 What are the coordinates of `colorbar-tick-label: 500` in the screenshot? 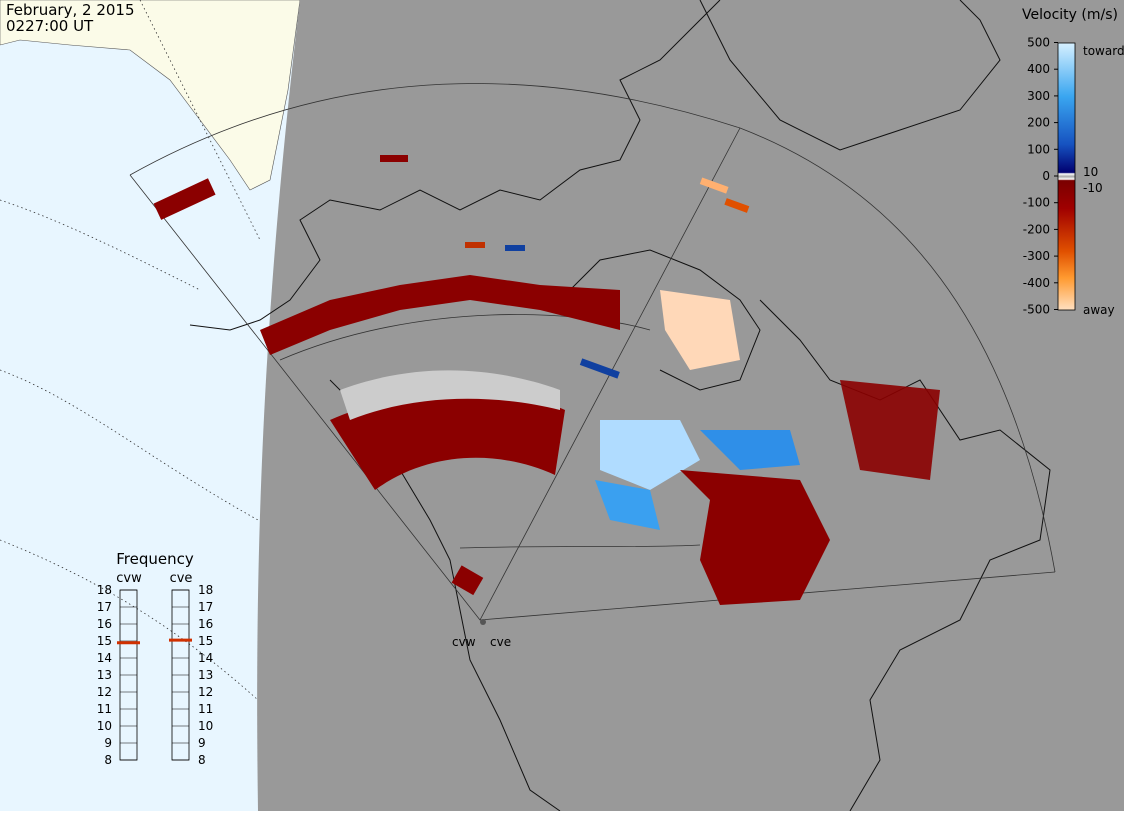 It's located at (1038, 43).